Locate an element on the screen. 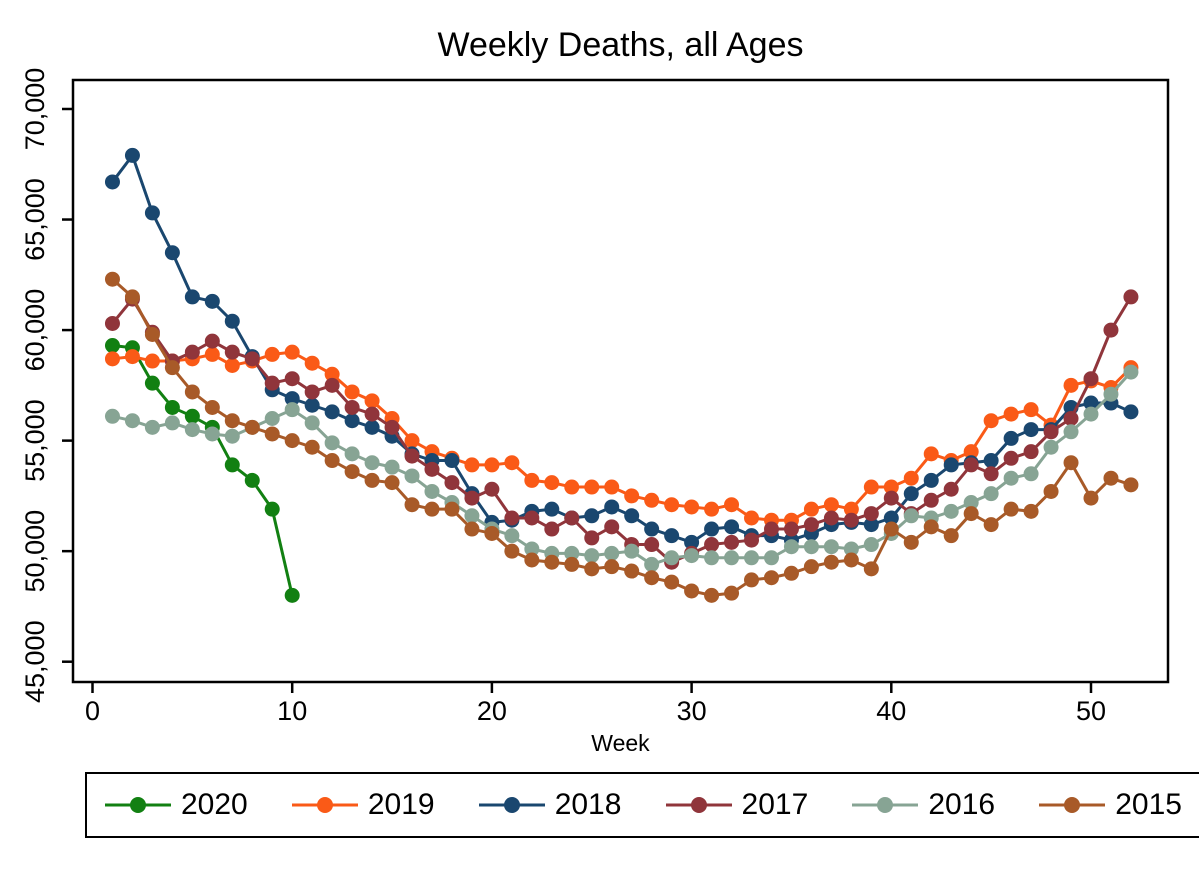 This screenshot has width=1199, height=872. x-tick-label: 10 is located at coordinates (292, 711).